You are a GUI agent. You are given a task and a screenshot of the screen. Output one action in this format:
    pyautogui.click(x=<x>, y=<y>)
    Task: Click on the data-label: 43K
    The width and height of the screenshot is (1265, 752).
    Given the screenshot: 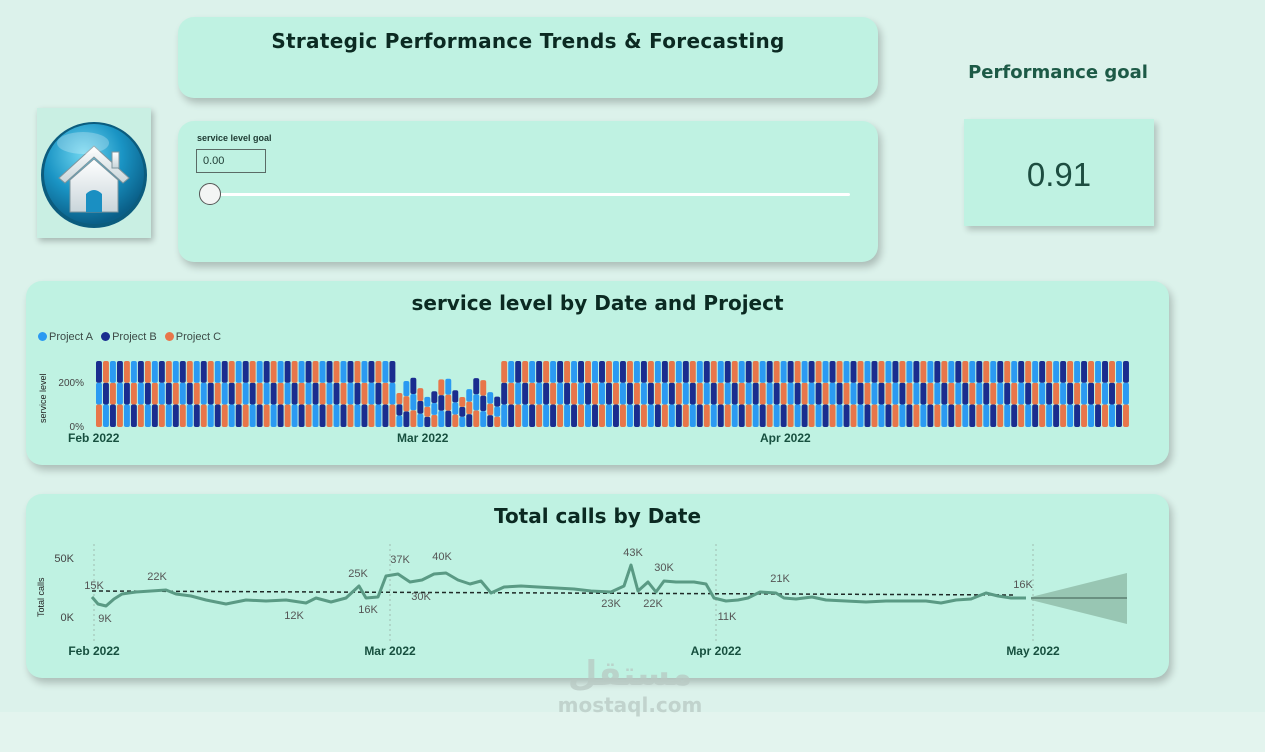 What is the action you would take?
    pyautogui.click(x=633, y=553)
    